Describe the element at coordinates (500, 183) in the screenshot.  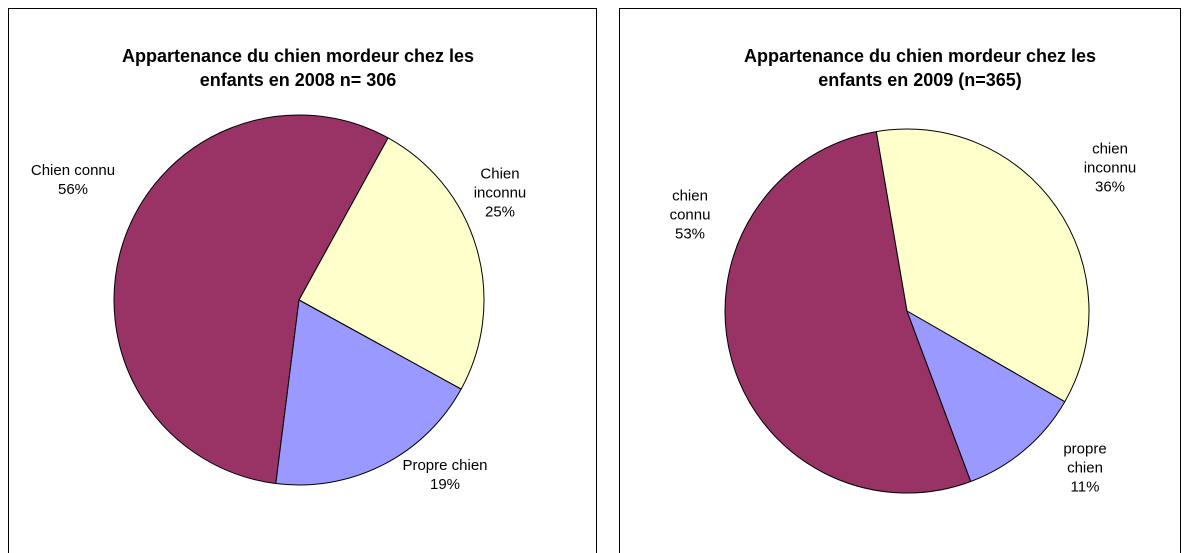
I see `category-label: Chien inconnu` at that location.